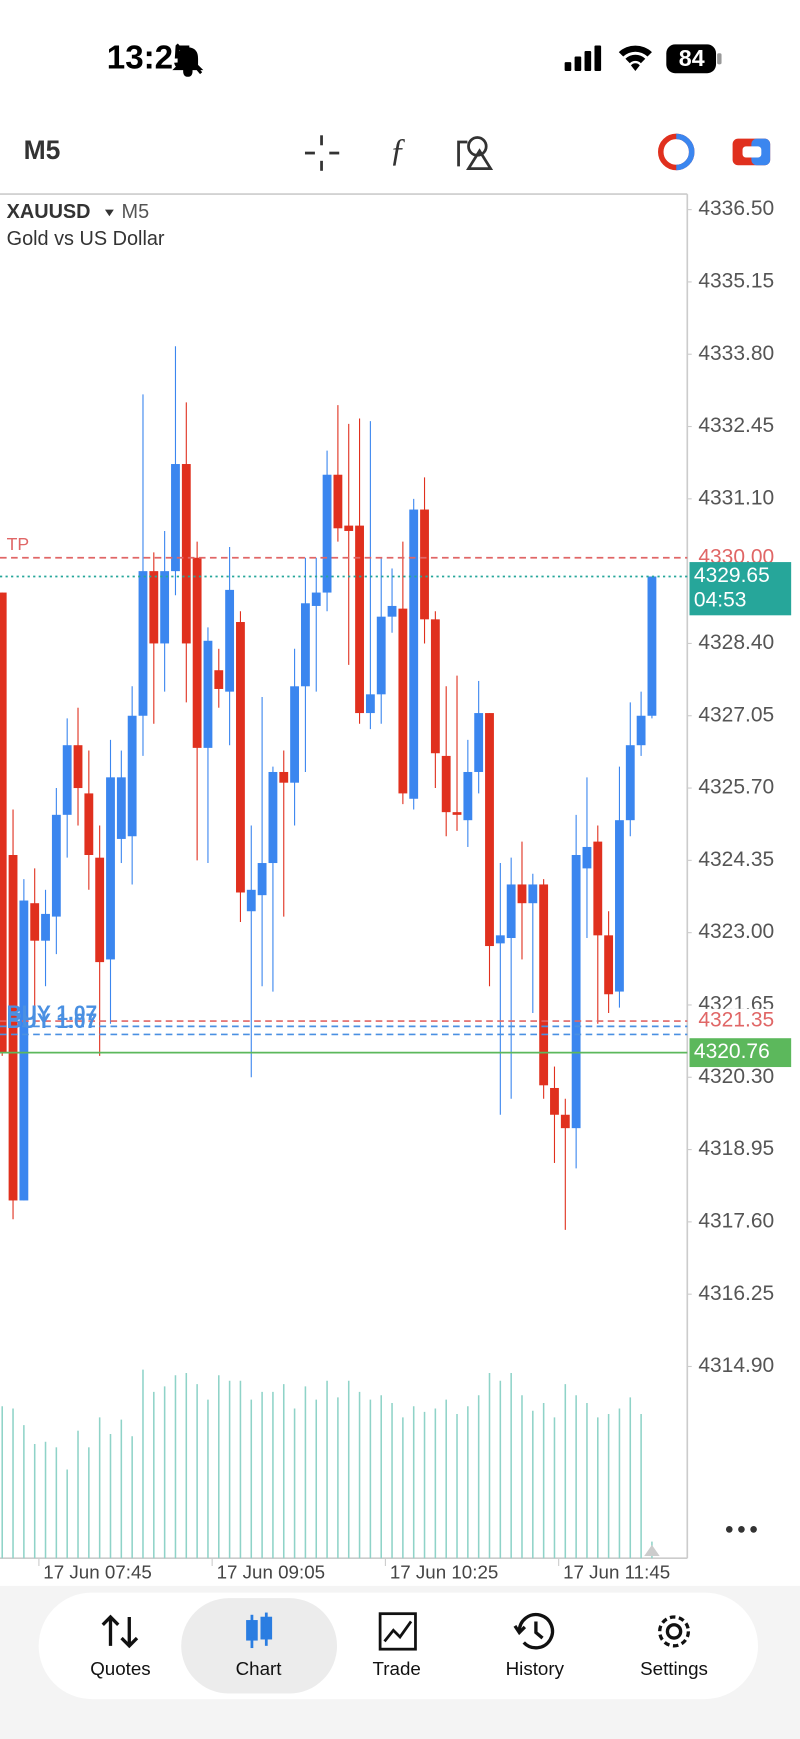 This screenshot has width=800, height=1739. What do you see at coordinates (736, 425) in the screenshot?
I see `y-tick-label: 4332.45` at bounding box center [736, 425].